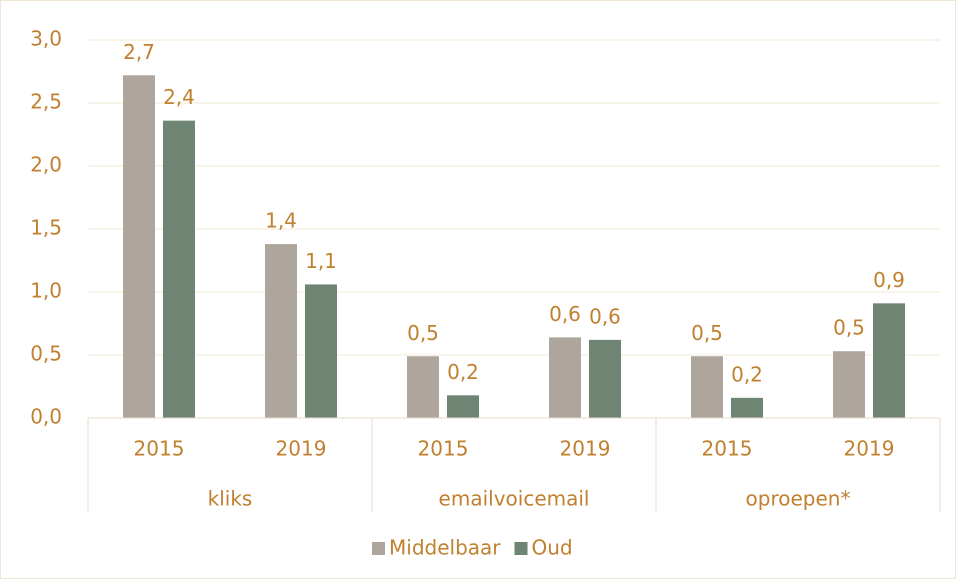  What do you see at coordinates (552, 548) in the screenshot?
I see `legend-label: Oud` at bounding box center [552, 548].